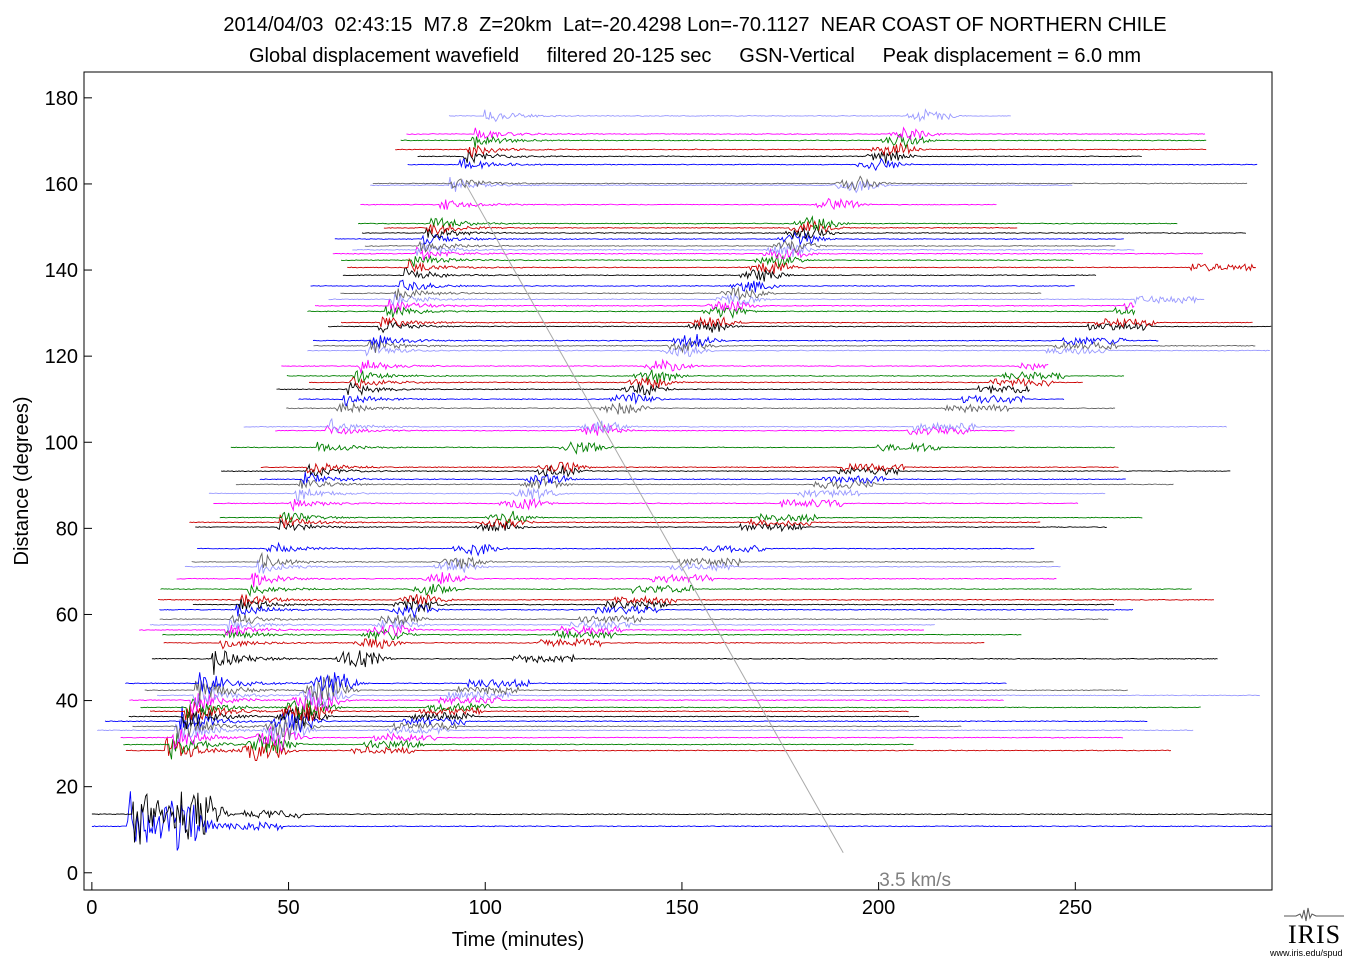 This screenshot has height=961, width=1362. I want to click on y-axis-label: Distance (degrees), so click(22, 481).